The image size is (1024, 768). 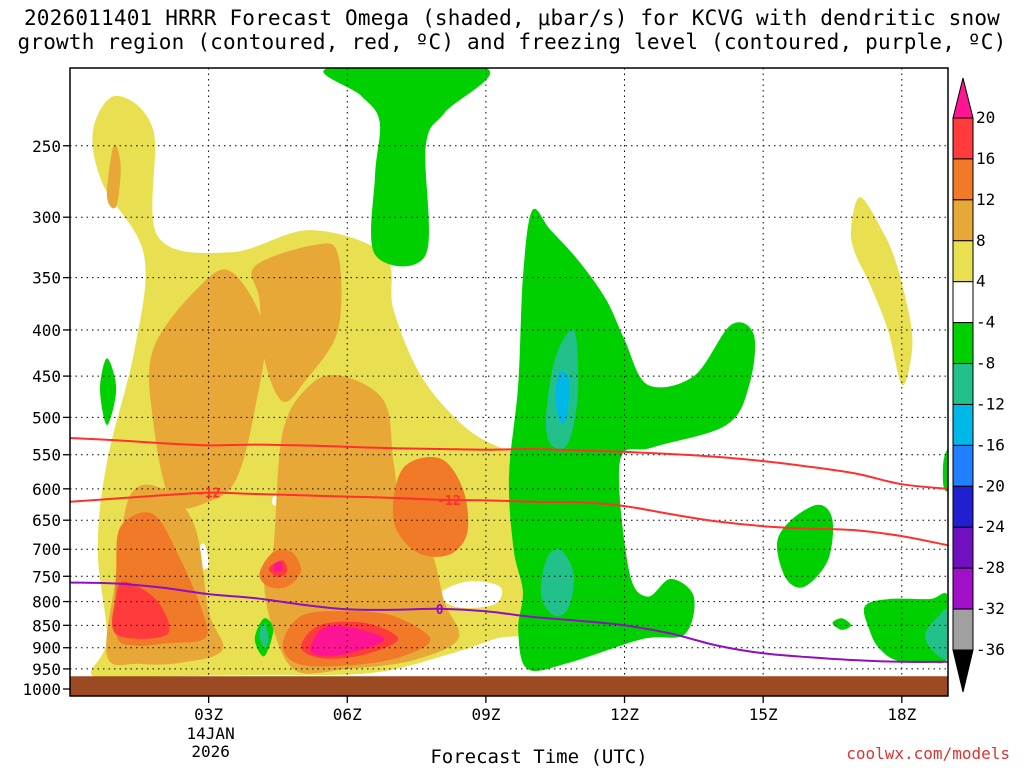 I want to click on ground-layer, so click(x=509, y=686).